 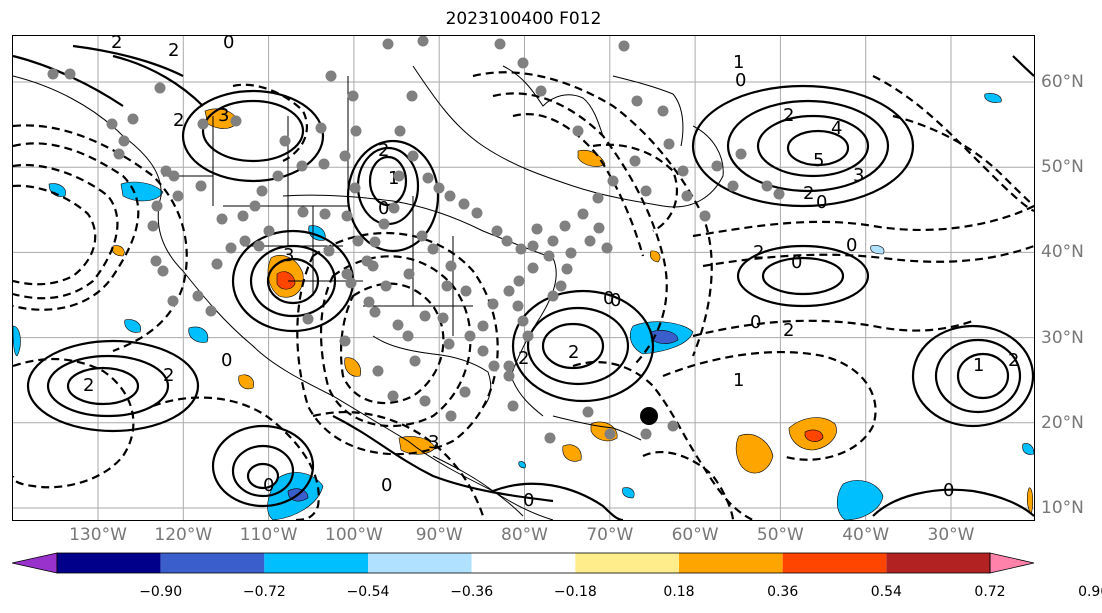 I want to click on longitude-label: 90°W, so click(x=439, y=535).